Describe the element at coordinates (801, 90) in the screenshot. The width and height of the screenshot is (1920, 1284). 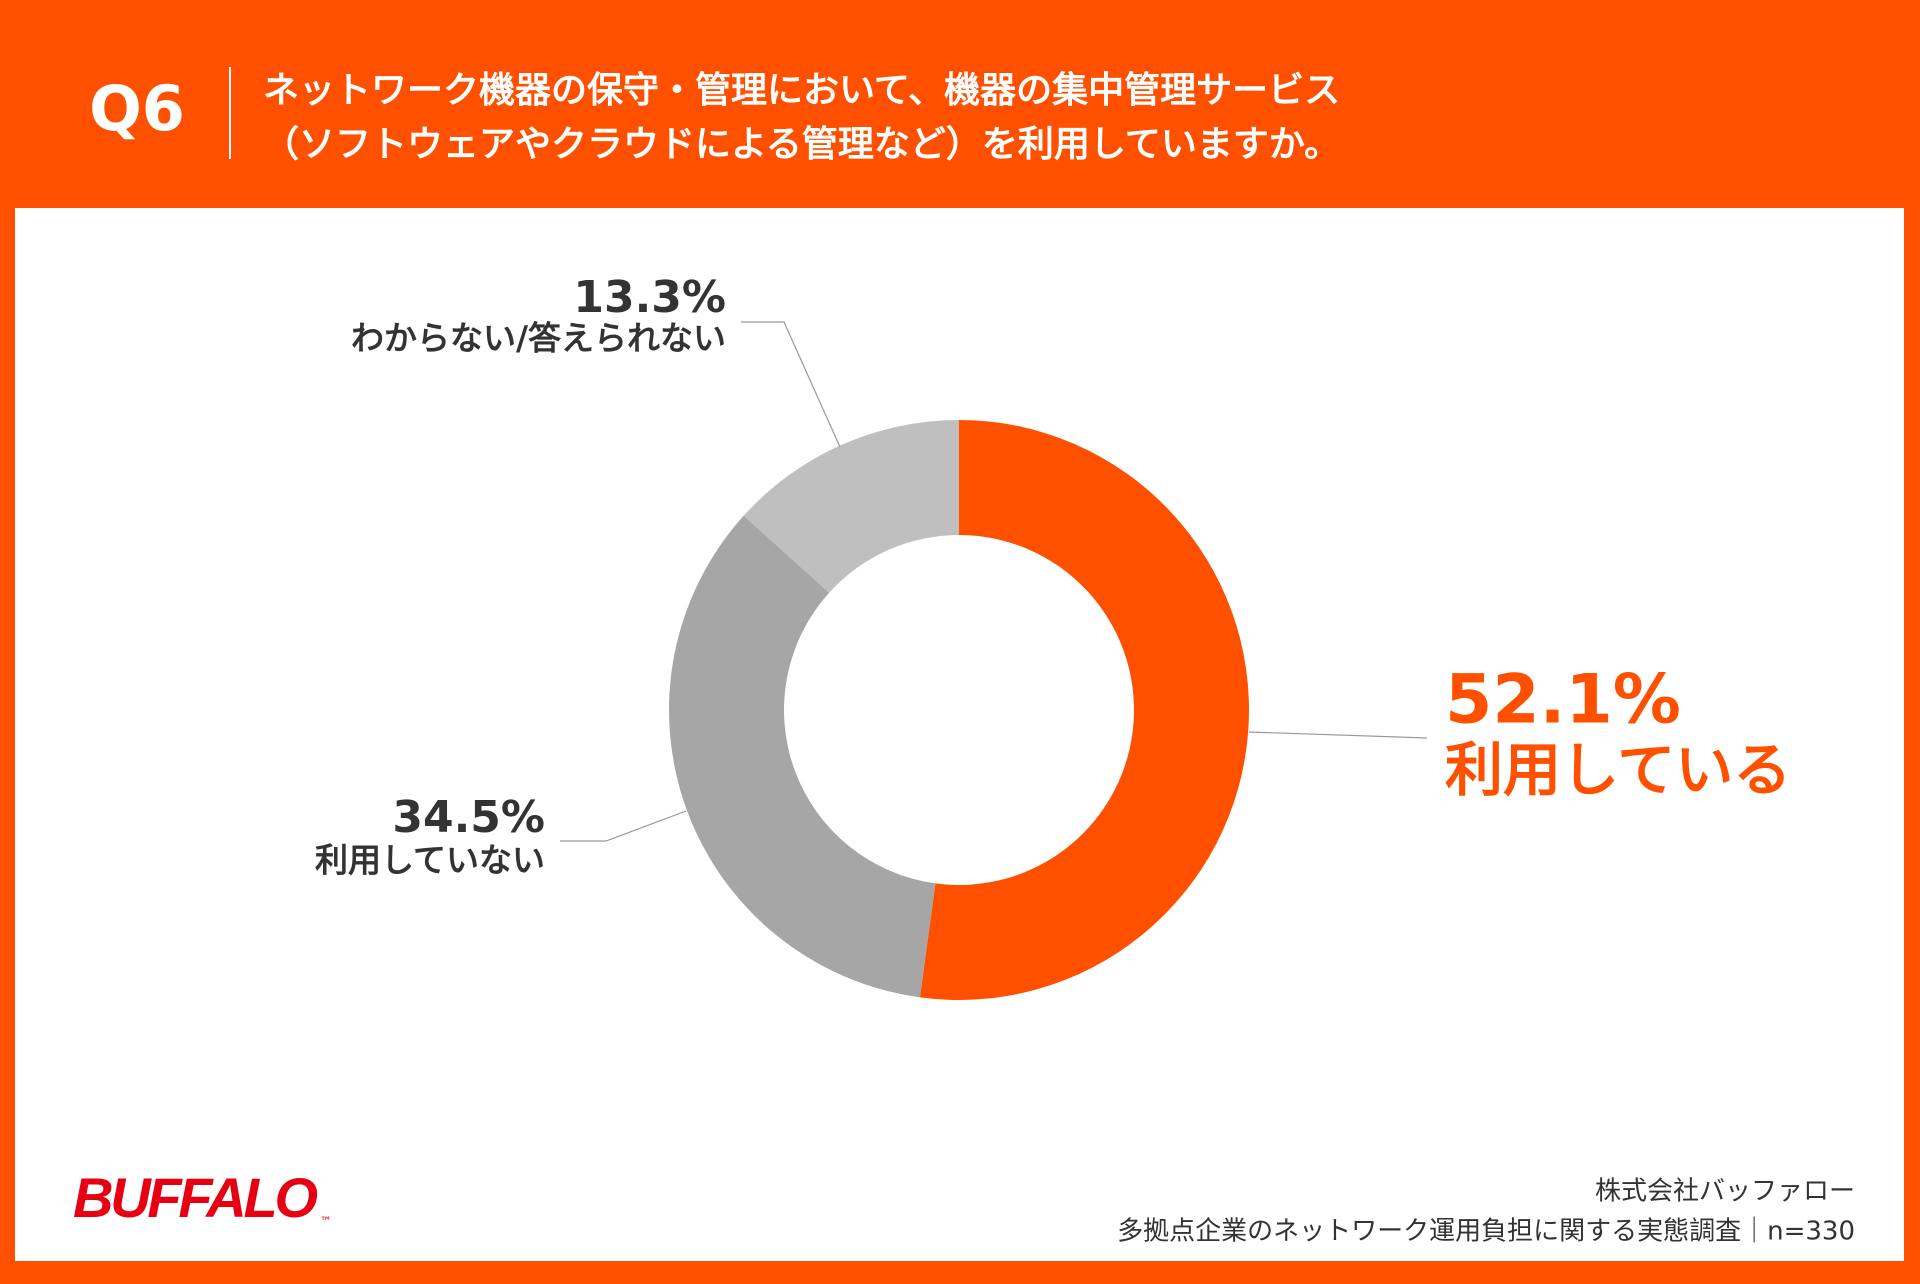
I see `title-line: ネットワーク機器の保守・管理において、機器の集中管理サービス` at that location.